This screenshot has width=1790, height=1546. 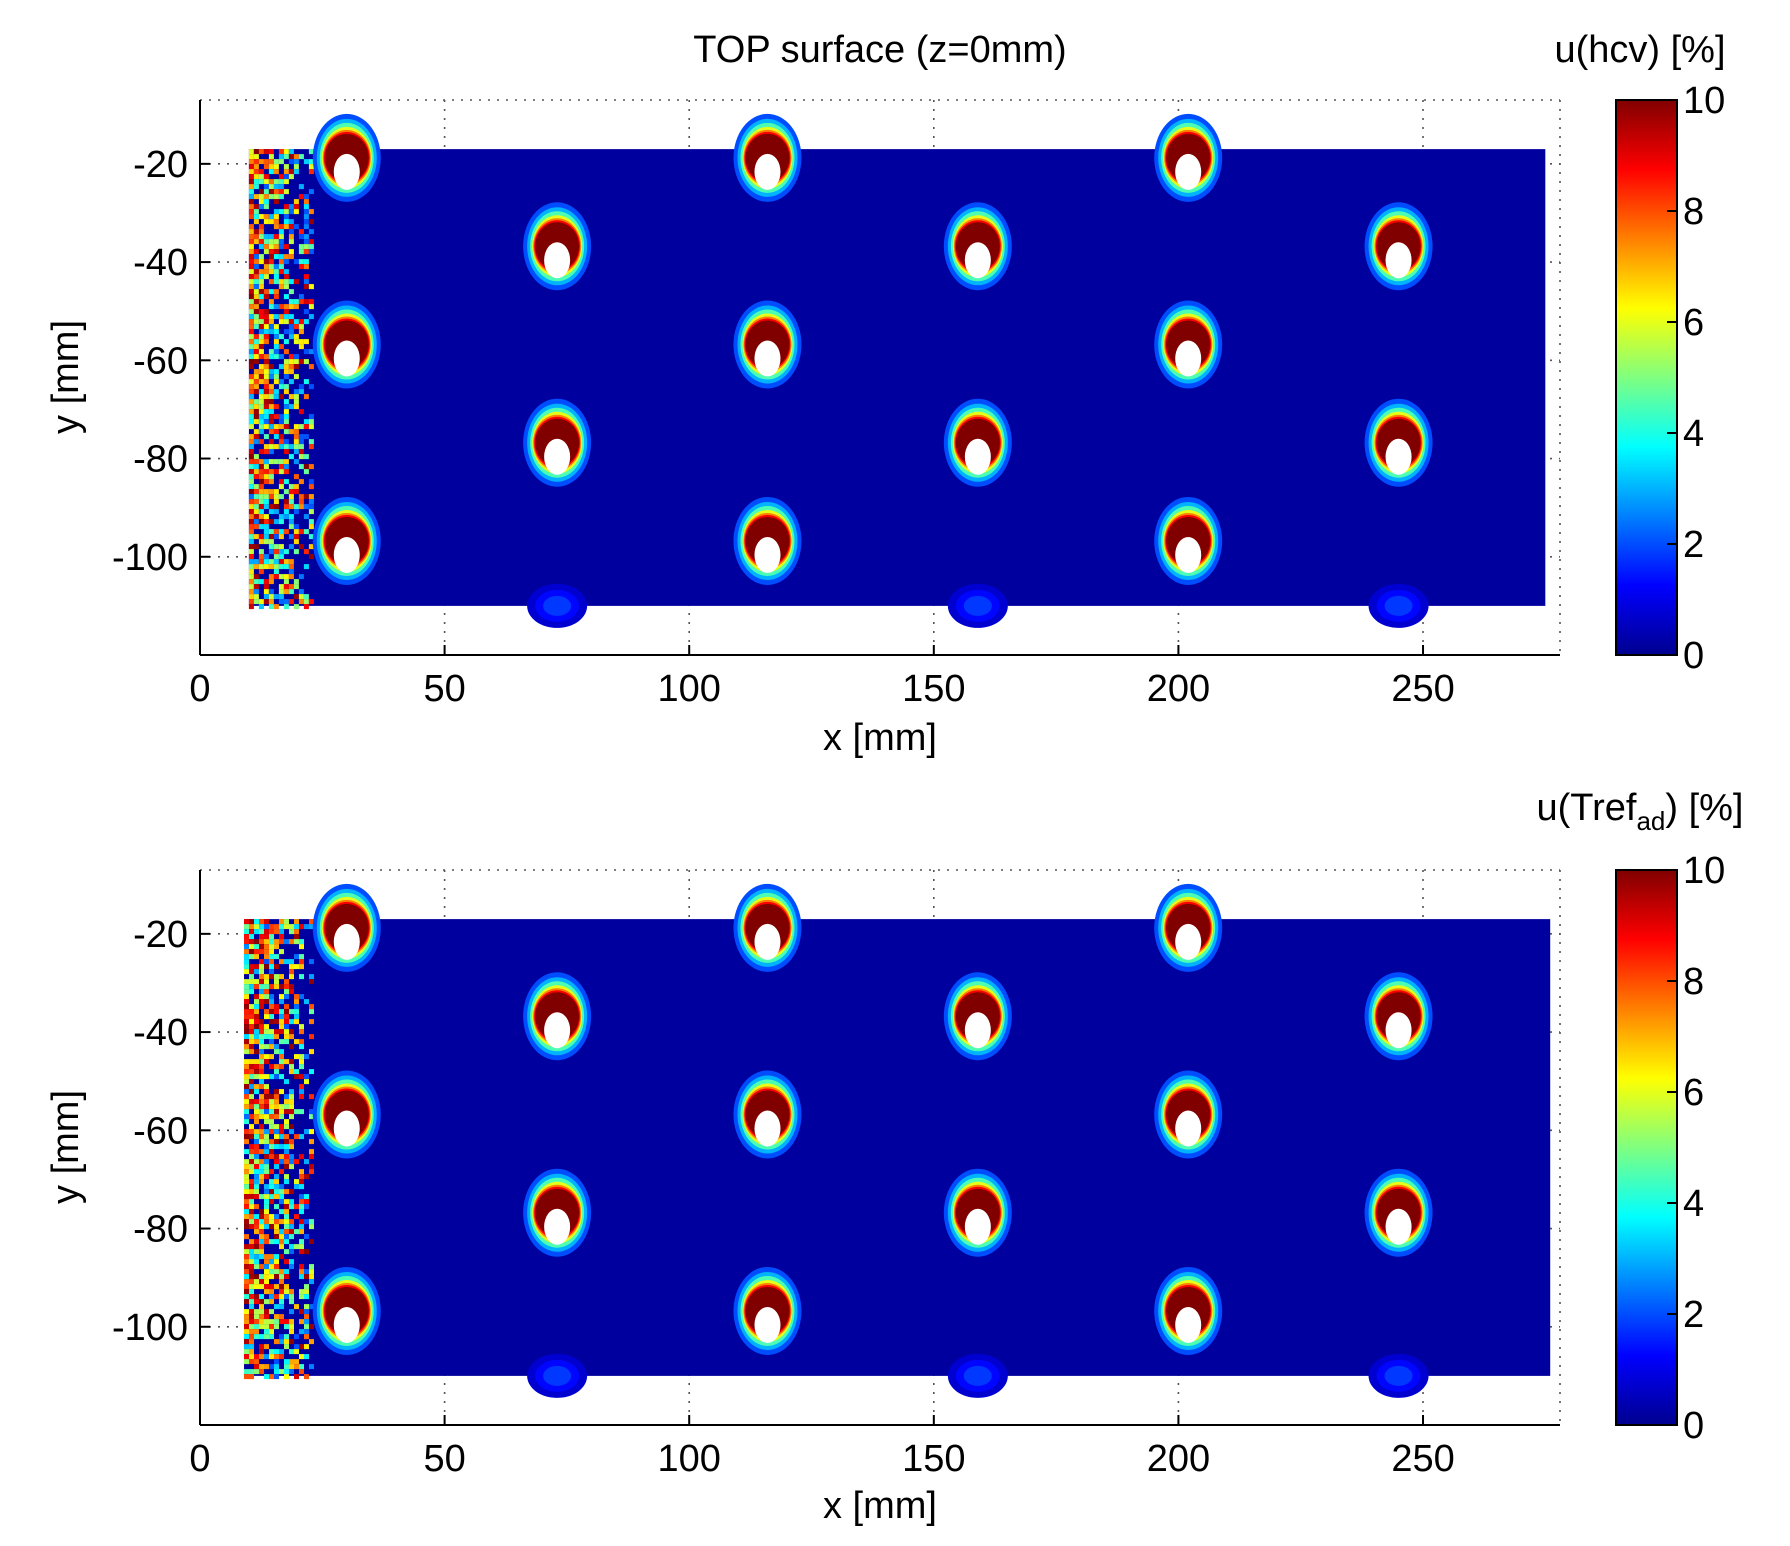 I want to click on y-axis-label: y [mm], so click(x=66, y=1147).